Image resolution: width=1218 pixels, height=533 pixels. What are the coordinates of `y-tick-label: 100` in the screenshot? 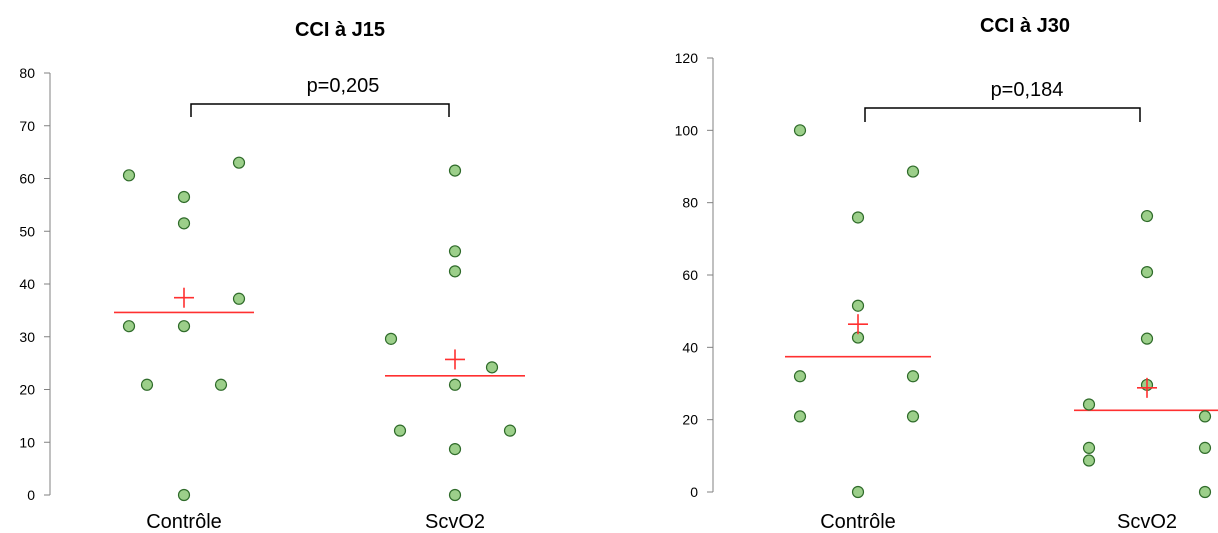 It's located at (687, 130).